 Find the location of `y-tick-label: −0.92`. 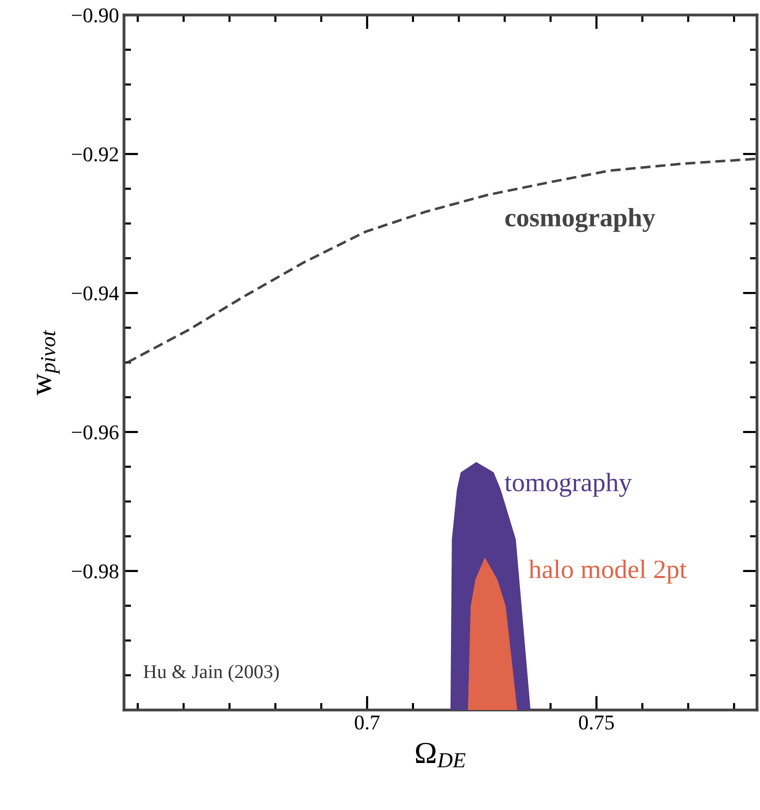

y-tick-label: −0.92 is located at coordinates (95, 154).